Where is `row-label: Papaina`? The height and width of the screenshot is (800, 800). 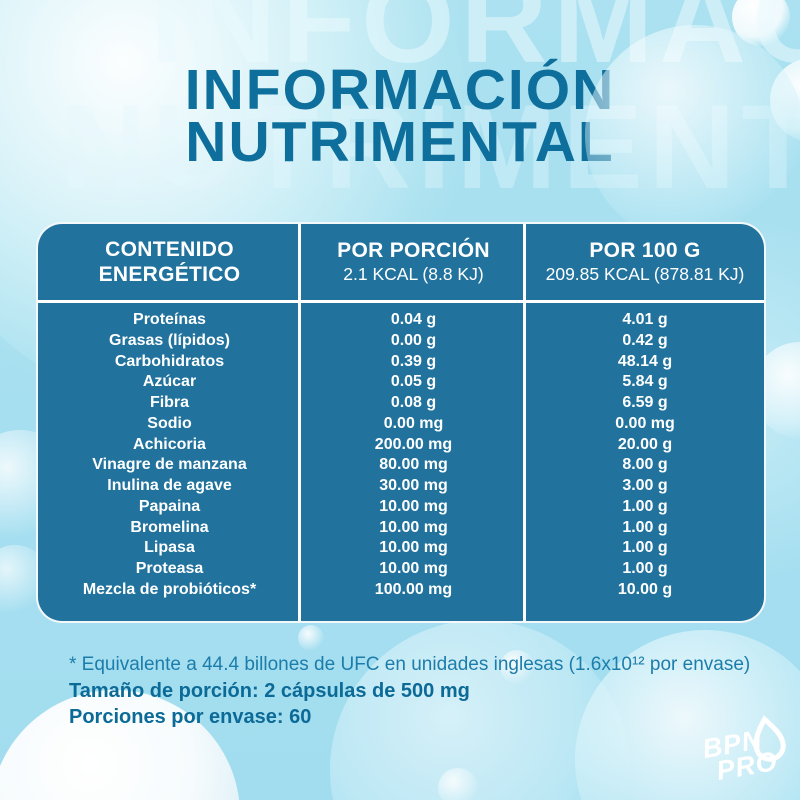 row-label: Papaina is located at coordinates (169, 506).